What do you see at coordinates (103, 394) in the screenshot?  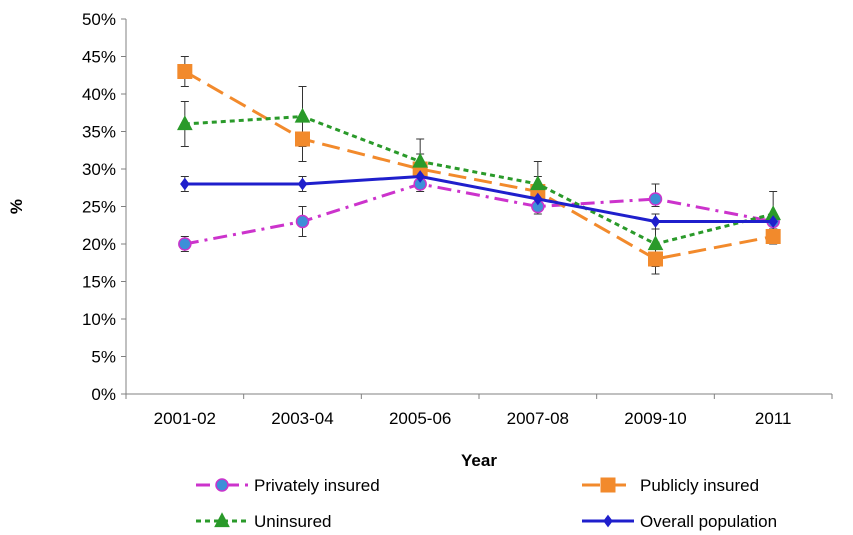 I see `y-tick-label: 0%` at bounding box center [103, 394].